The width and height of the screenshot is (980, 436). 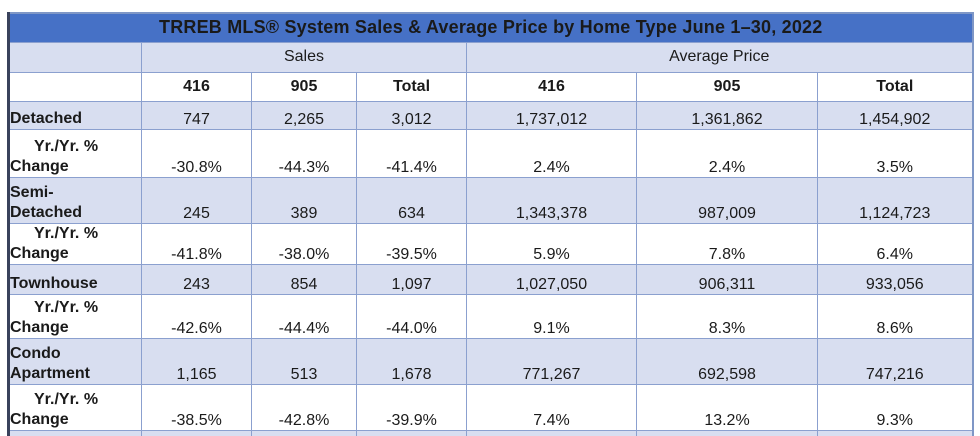 I want to click on group-header-sales: Sales, so click(x=304, y=57).